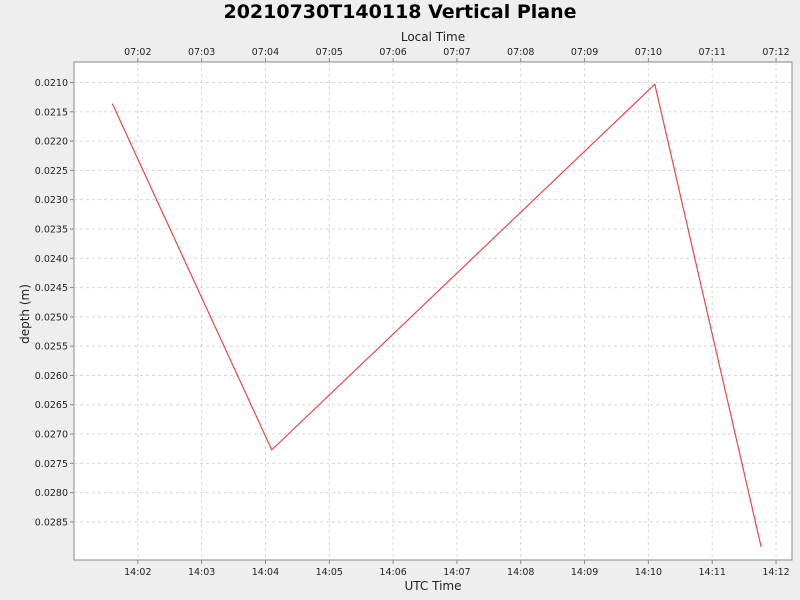 This screenshot has height=600, width=800. I want to click on y-tick-label: 0.0280, so click(51, 493).